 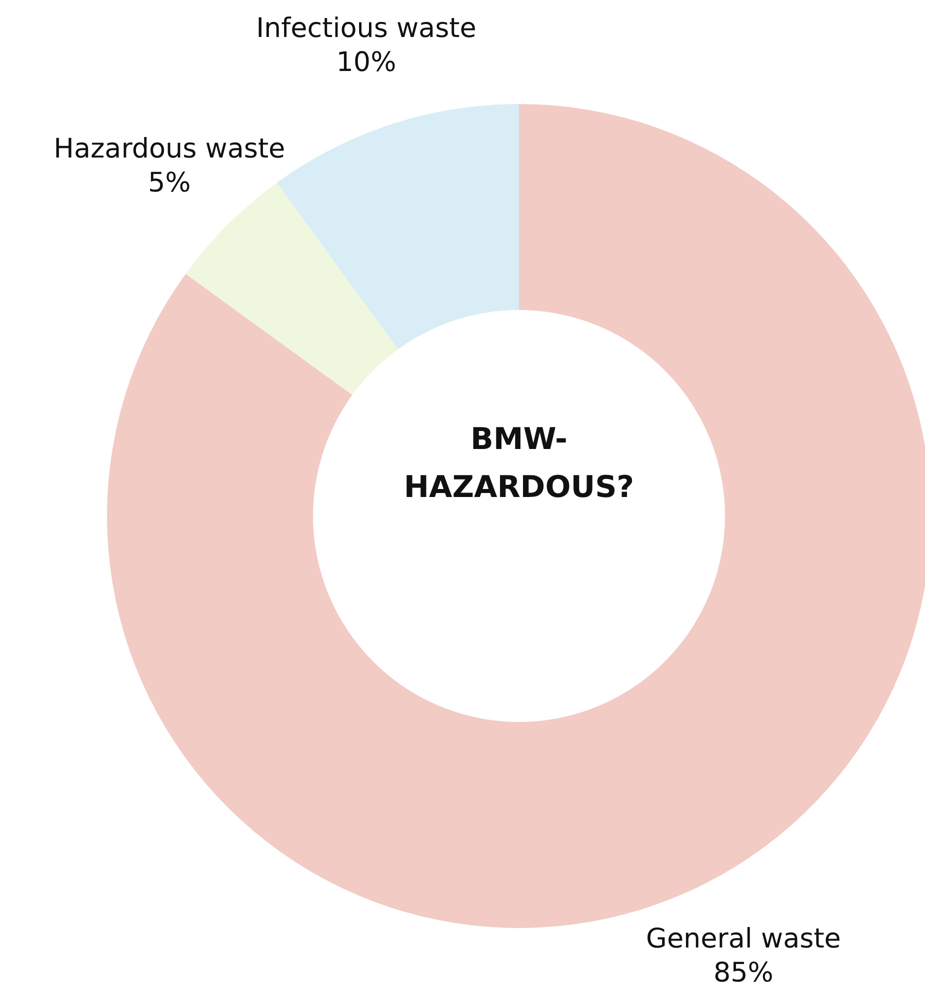 I want to click on data-label: 5%, so click(x=169, y=182).